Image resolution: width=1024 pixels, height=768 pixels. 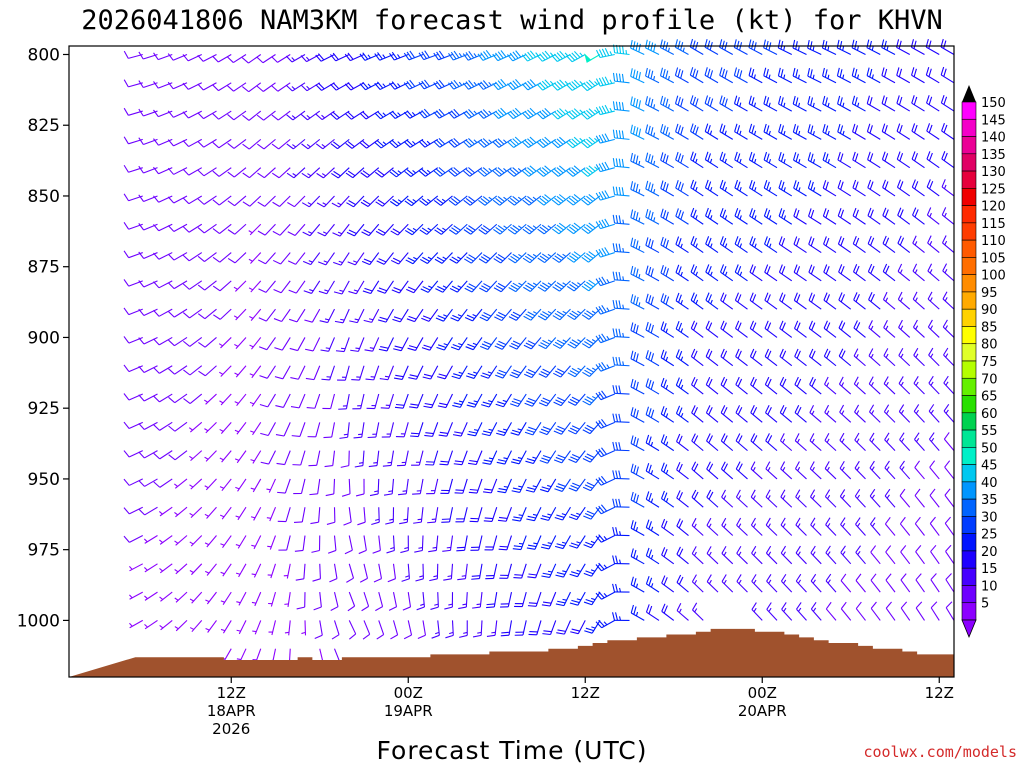 I want to click on colorbar-label: 5, so click(x=985, y=604).